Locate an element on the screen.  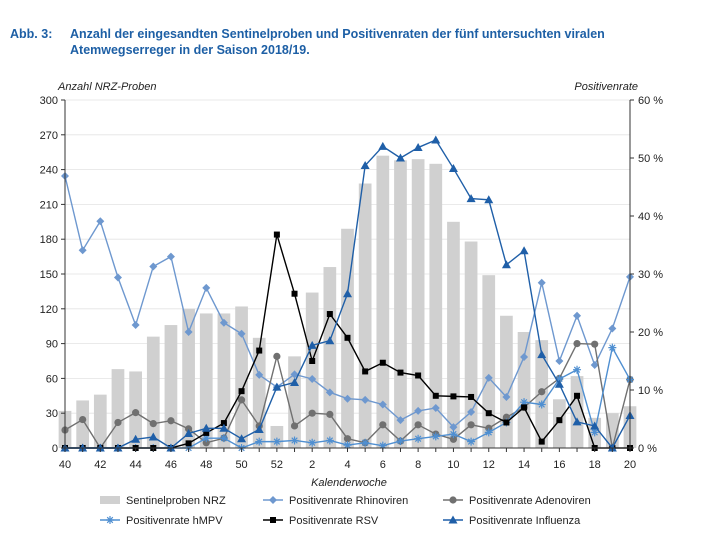
legend-marker-positivenrate-hmpv is located at coordinates (110, 520).